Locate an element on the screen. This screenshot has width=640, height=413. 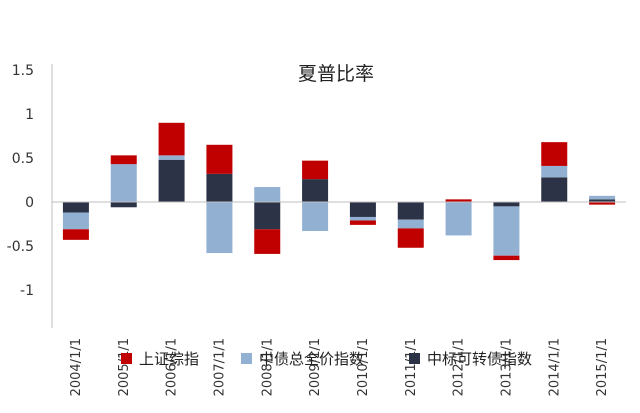
x-tick-label: 2012/1/1 is located at coordinates (459, 367).